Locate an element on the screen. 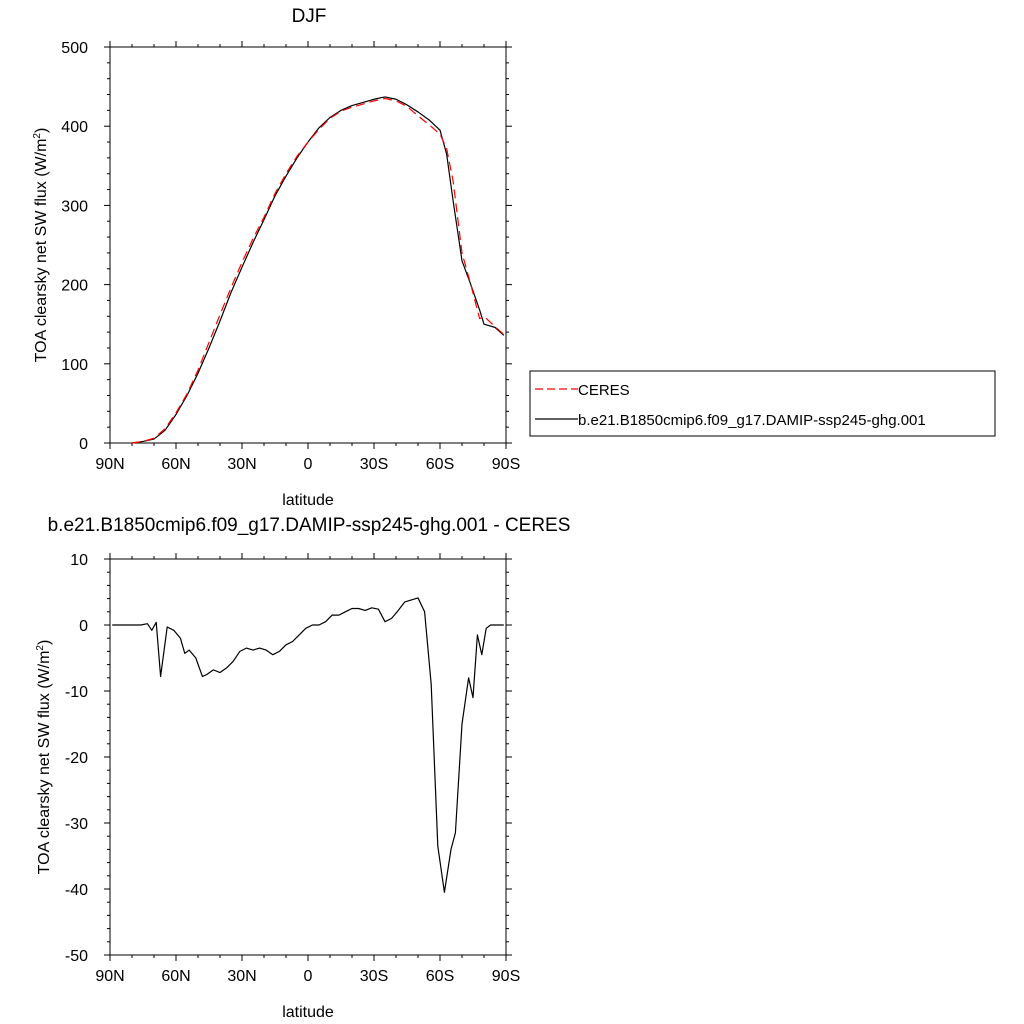 The image size is (1024, 1024). bottom-y-axis-label-main: TOA clearsky net SW flux (W/m is located at coordinates (44, 763).